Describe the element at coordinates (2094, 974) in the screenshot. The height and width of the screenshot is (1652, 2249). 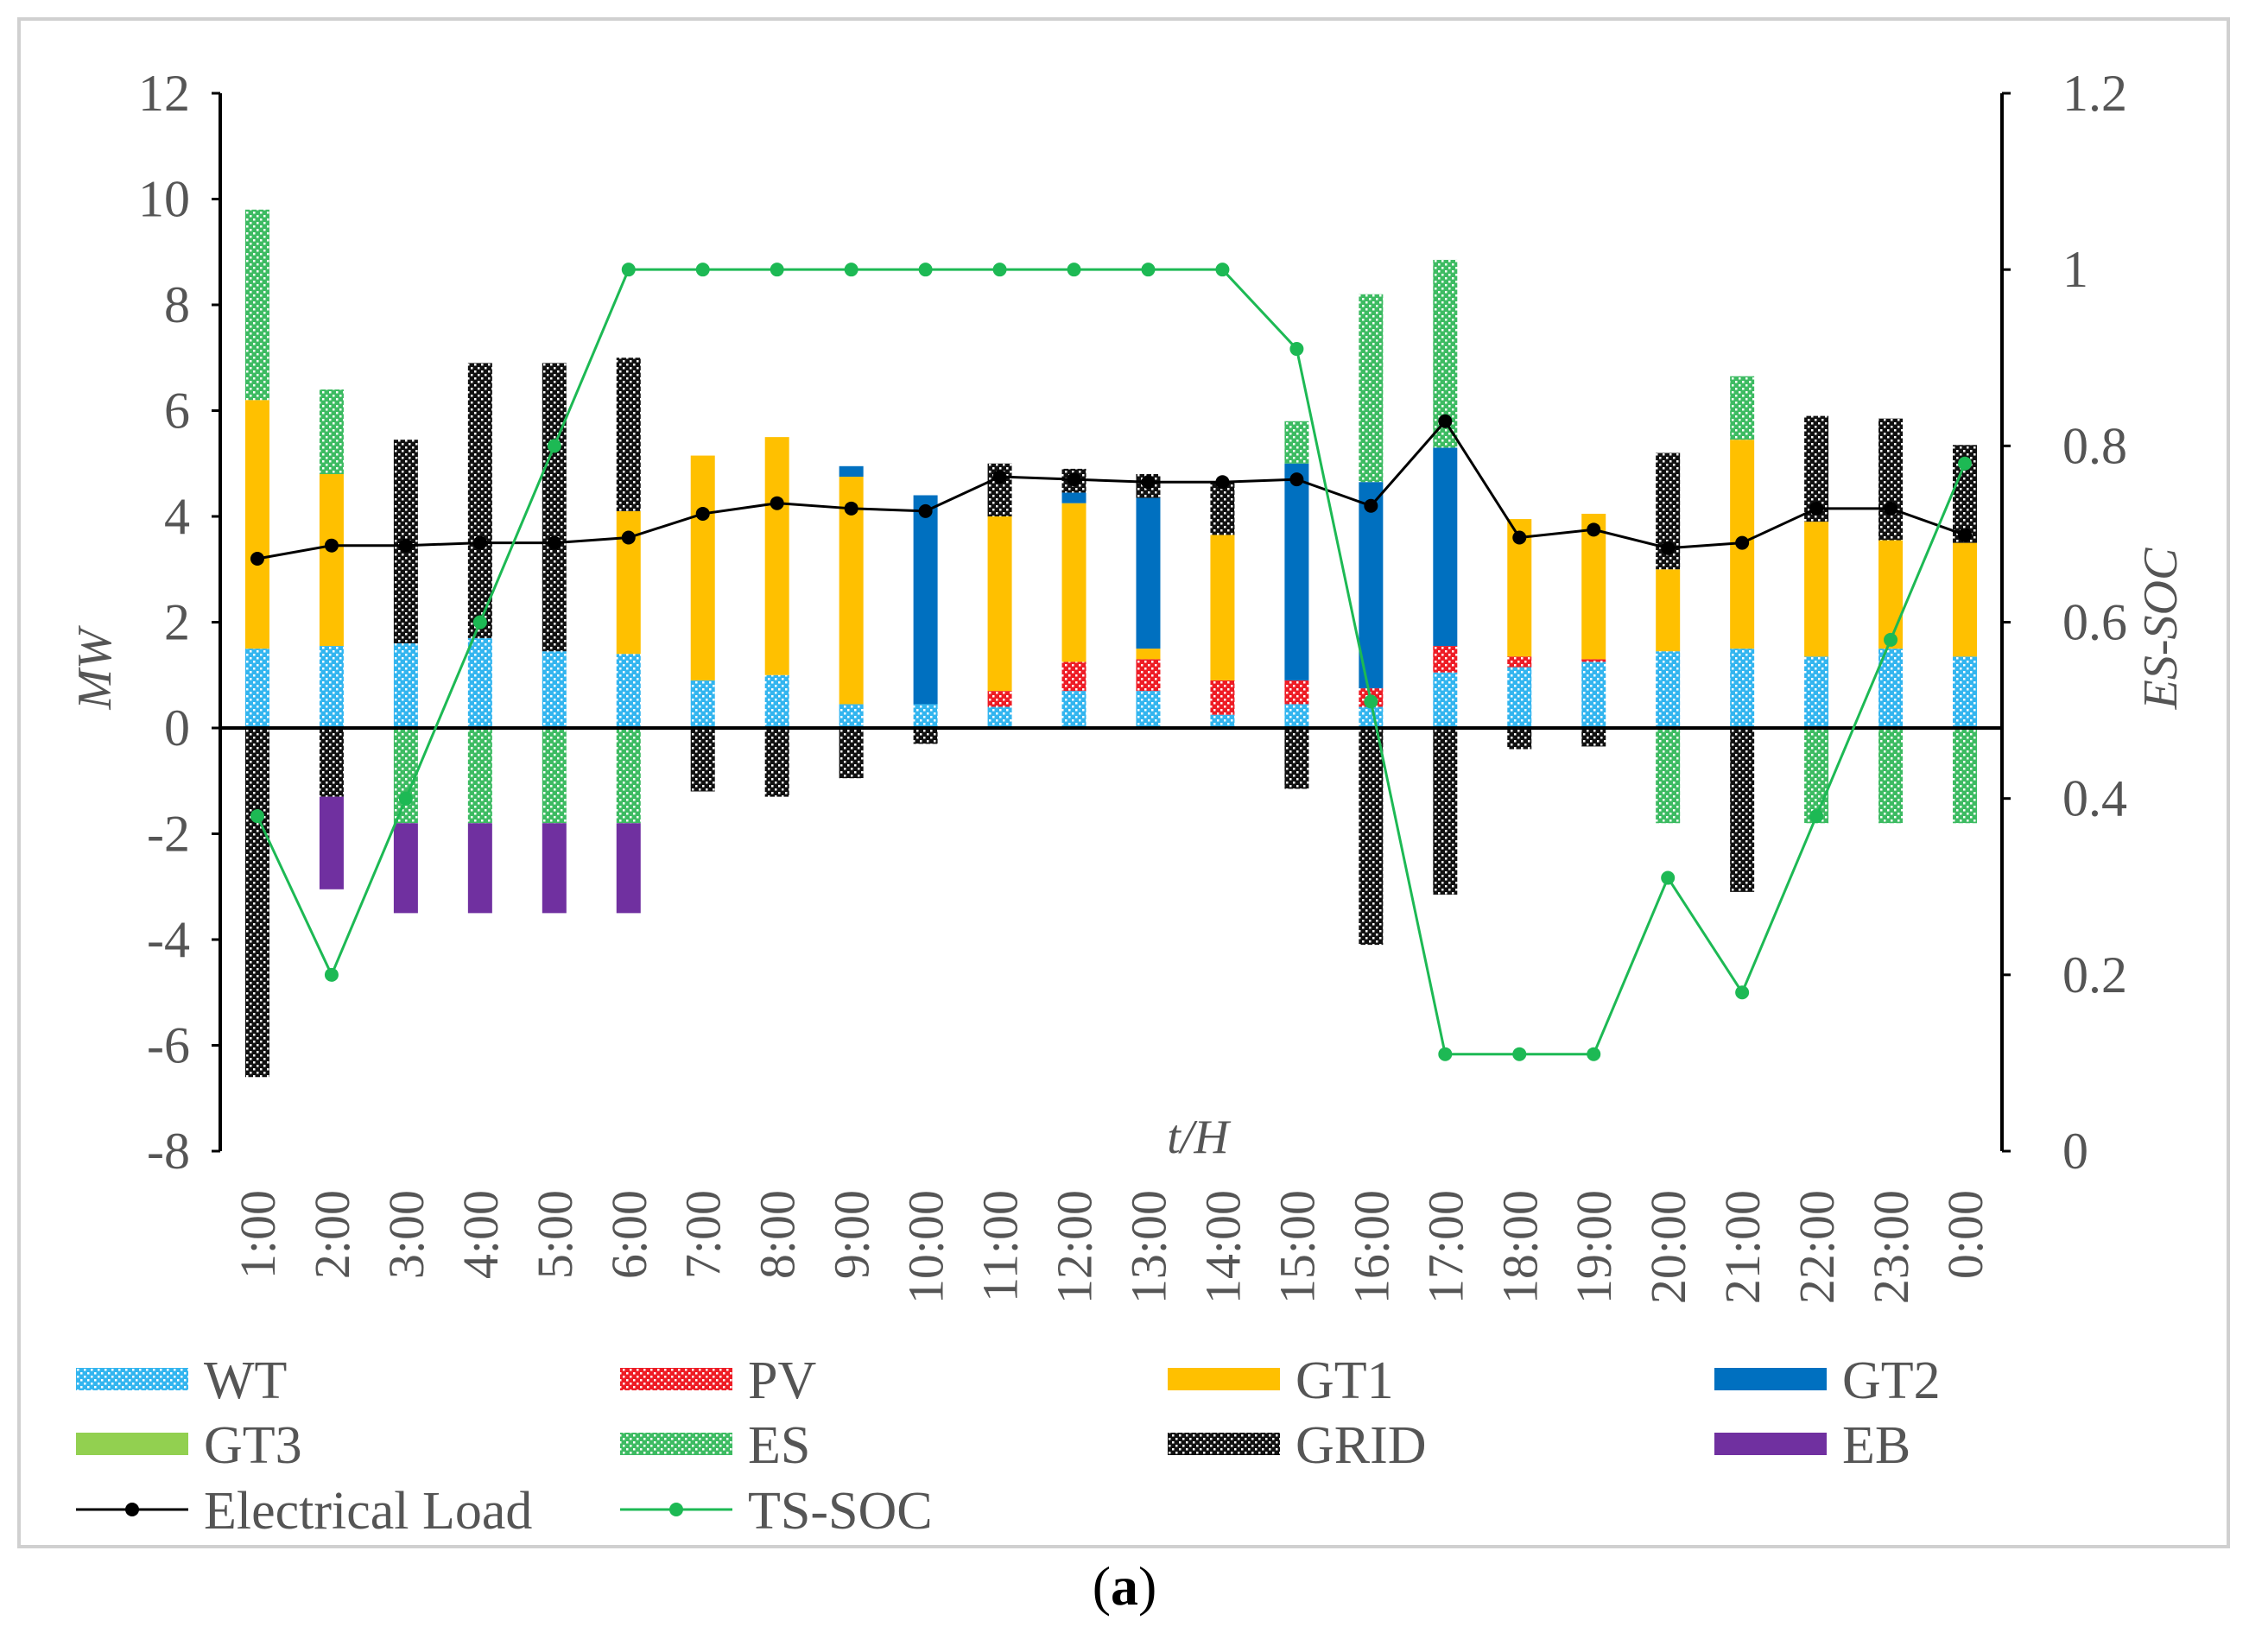
I see `y2-tick-label: 0.2` at that location.